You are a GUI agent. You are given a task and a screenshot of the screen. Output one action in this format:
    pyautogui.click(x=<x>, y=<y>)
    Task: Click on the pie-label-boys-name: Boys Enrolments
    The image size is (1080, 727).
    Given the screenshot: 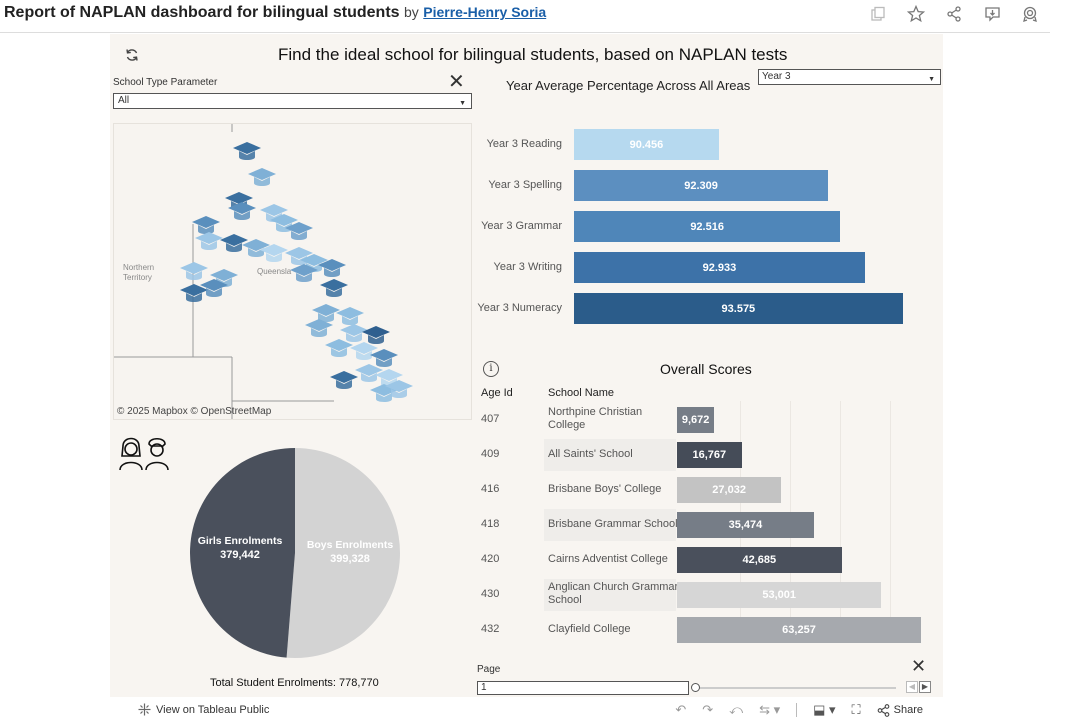 What is the action you would take?
    pyautogui.click(x=350, y=545)
    